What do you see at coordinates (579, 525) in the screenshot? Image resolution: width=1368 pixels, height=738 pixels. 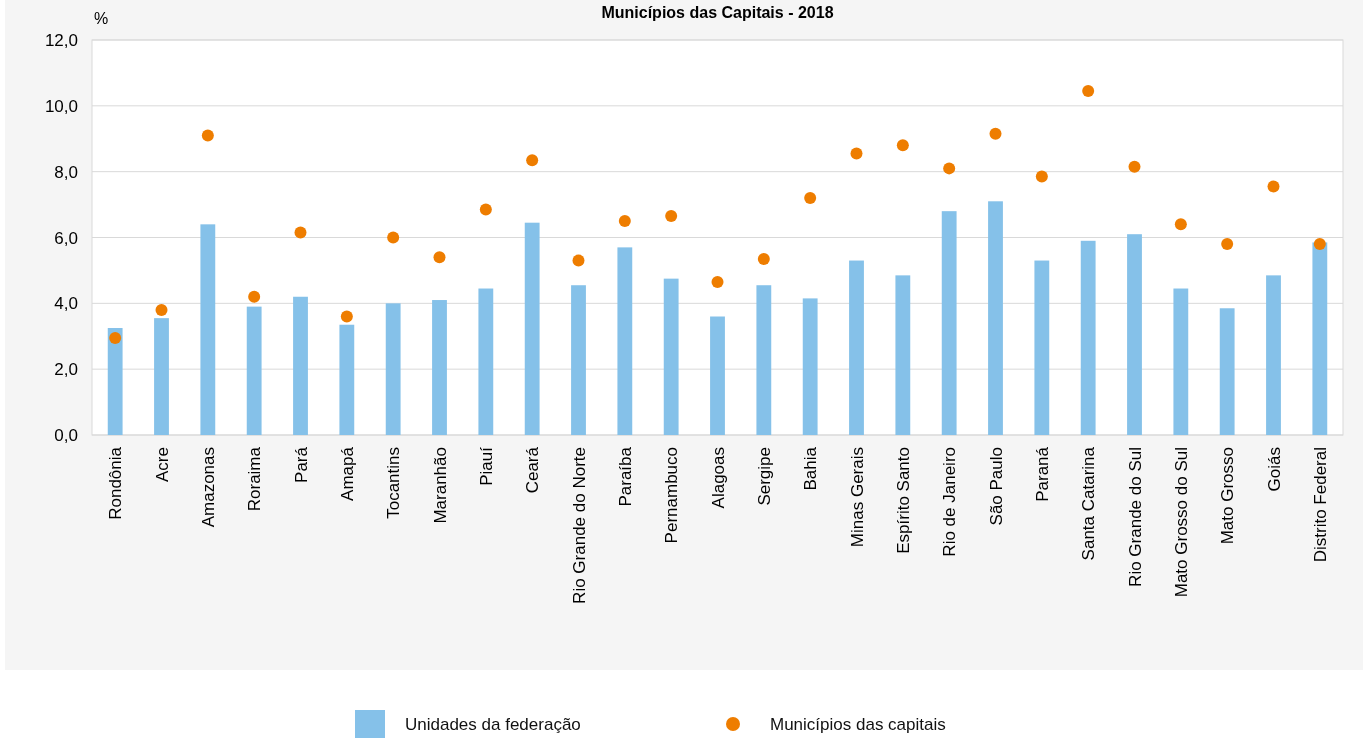 I see `x-tick-label: Rio Grande do Norte` at bounding box center [579, 525].